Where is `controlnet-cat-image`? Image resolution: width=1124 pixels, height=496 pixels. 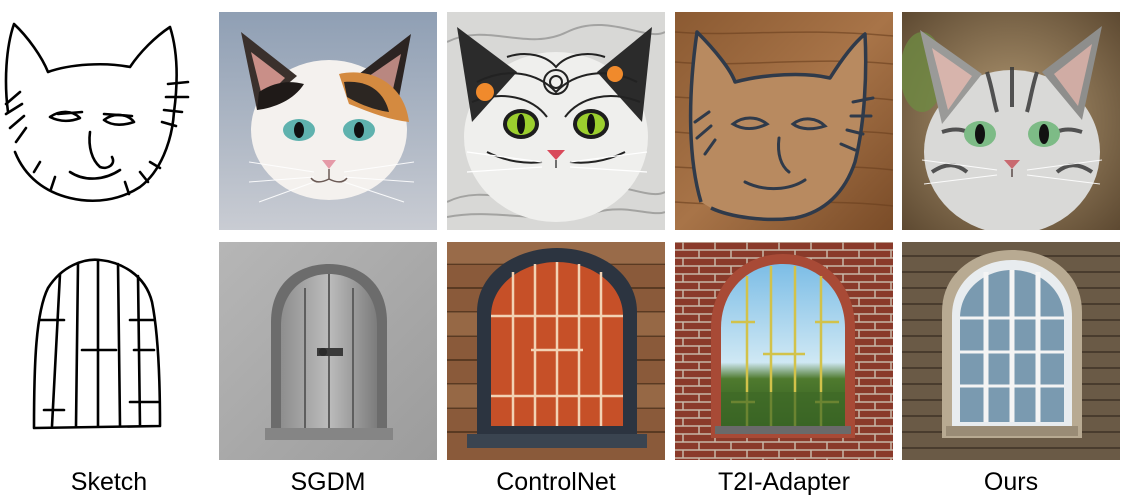
controlnet-cat-image is located at coordinates (556, 121).